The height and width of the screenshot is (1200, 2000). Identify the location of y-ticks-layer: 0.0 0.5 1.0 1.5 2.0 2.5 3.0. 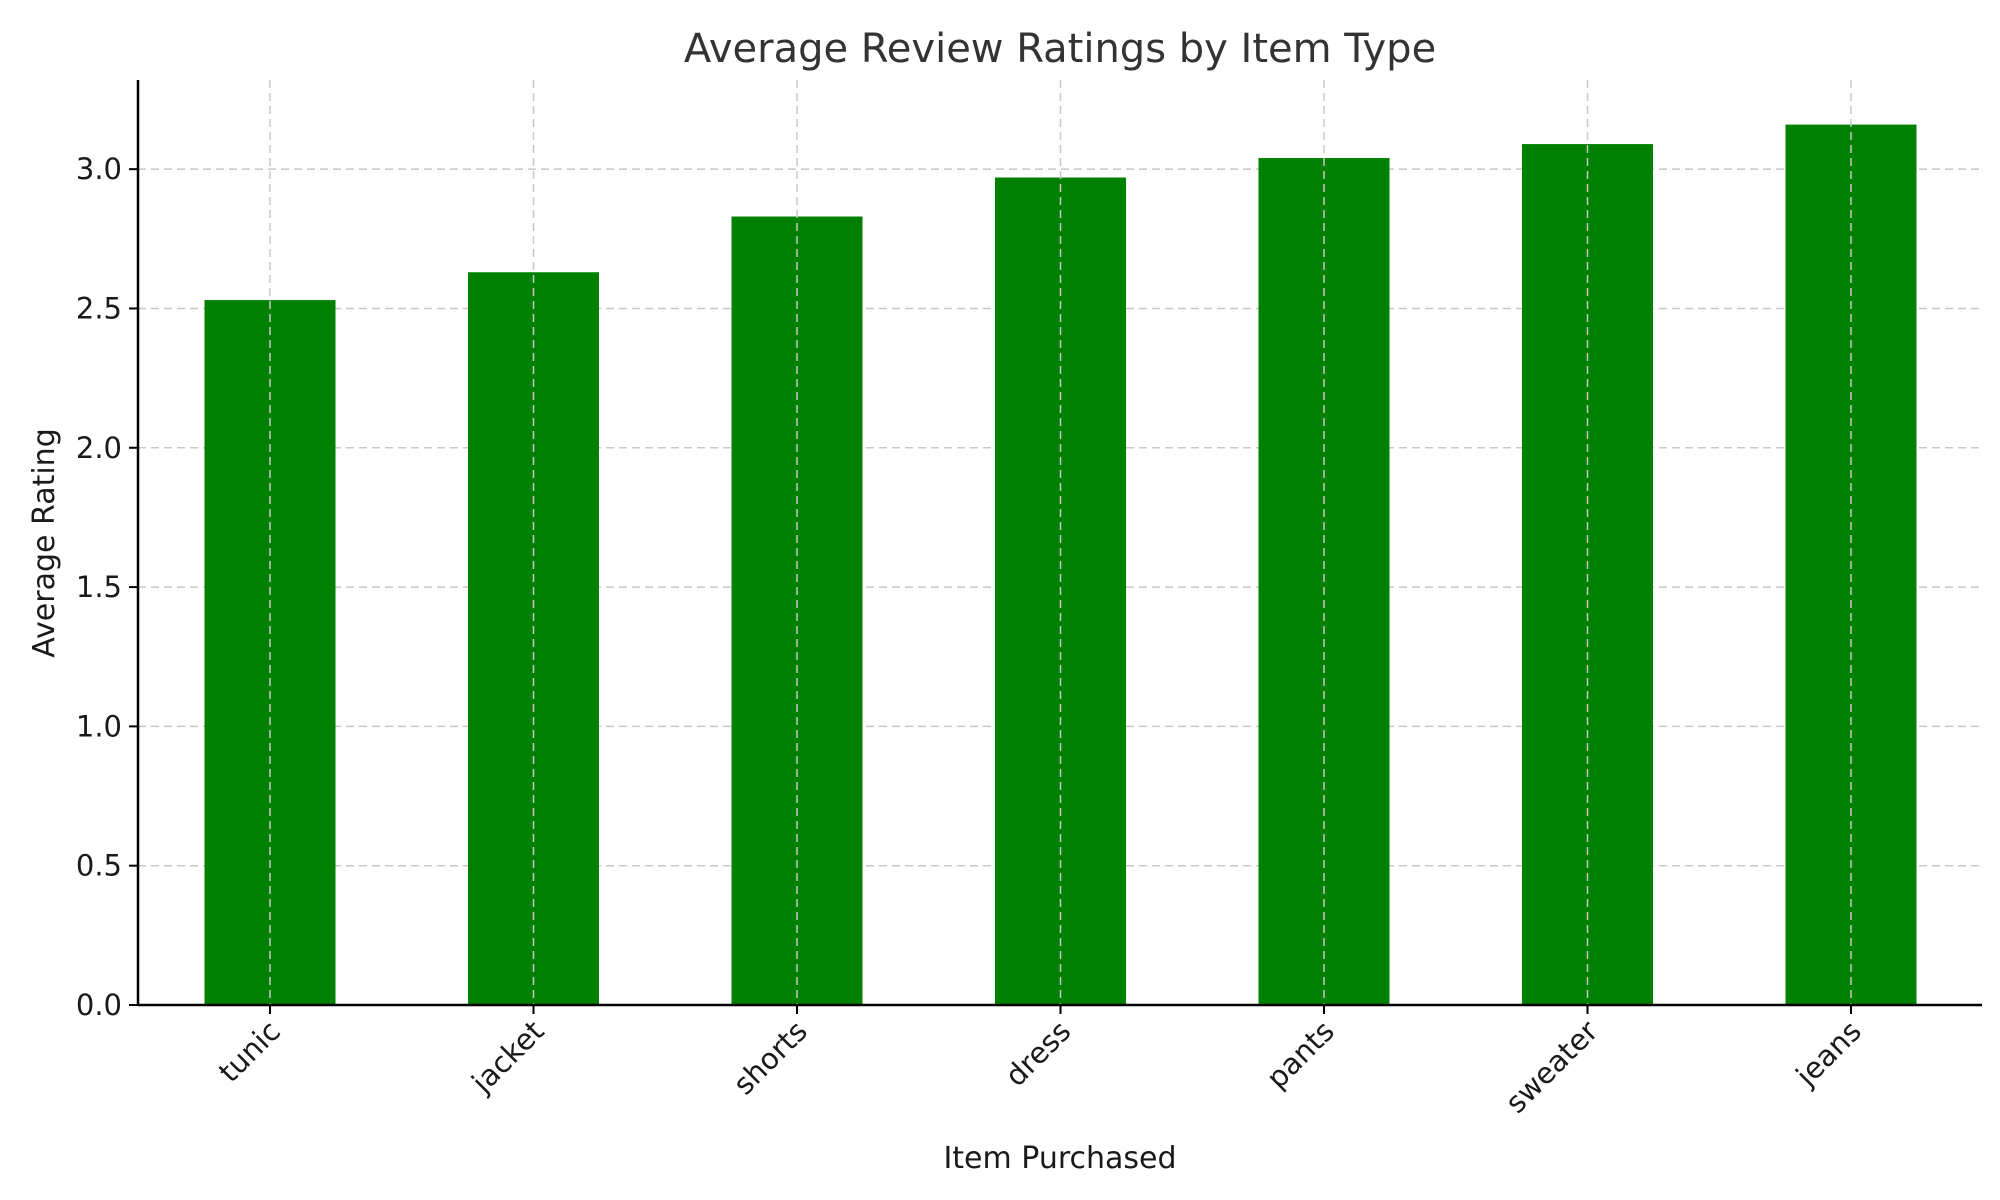
(107, 587).